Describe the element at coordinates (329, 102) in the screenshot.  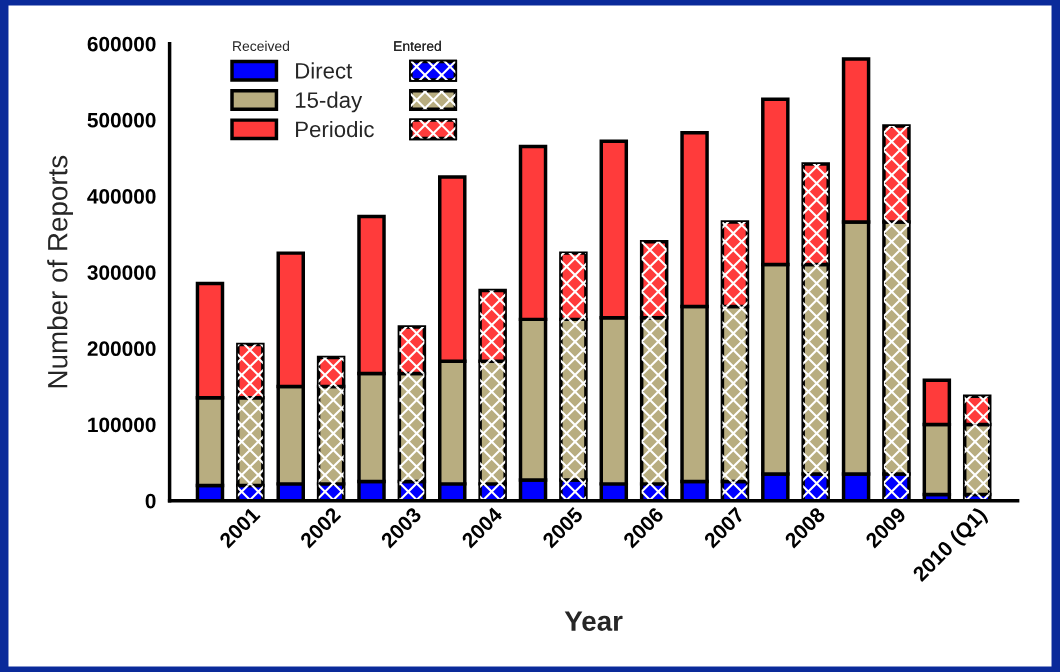
I see `legend-label: 15-day` at that location.